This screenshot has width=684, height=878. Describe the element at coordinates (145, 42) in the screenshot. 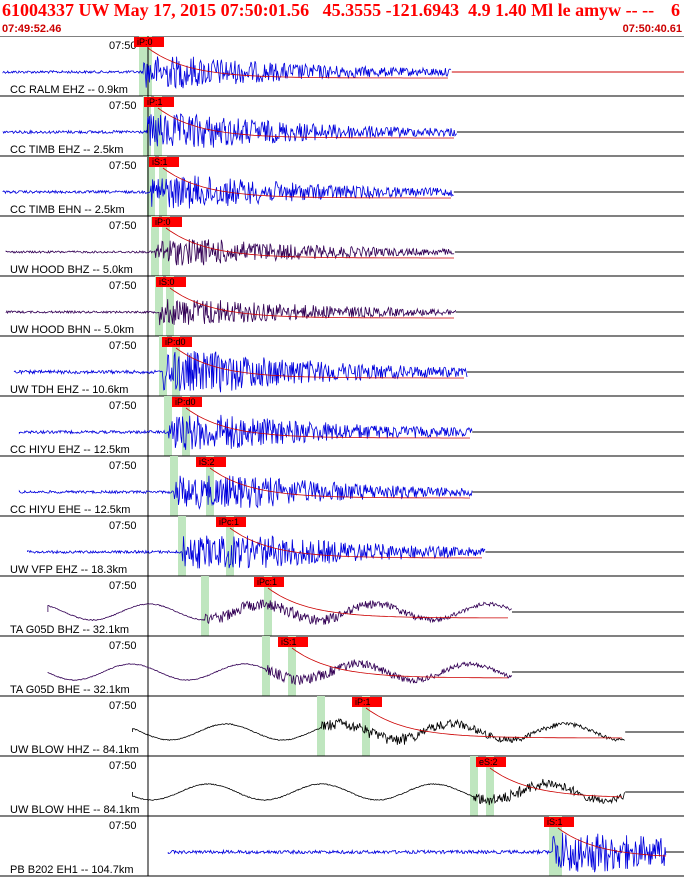

I see `pick-label: iP:0` at that location.